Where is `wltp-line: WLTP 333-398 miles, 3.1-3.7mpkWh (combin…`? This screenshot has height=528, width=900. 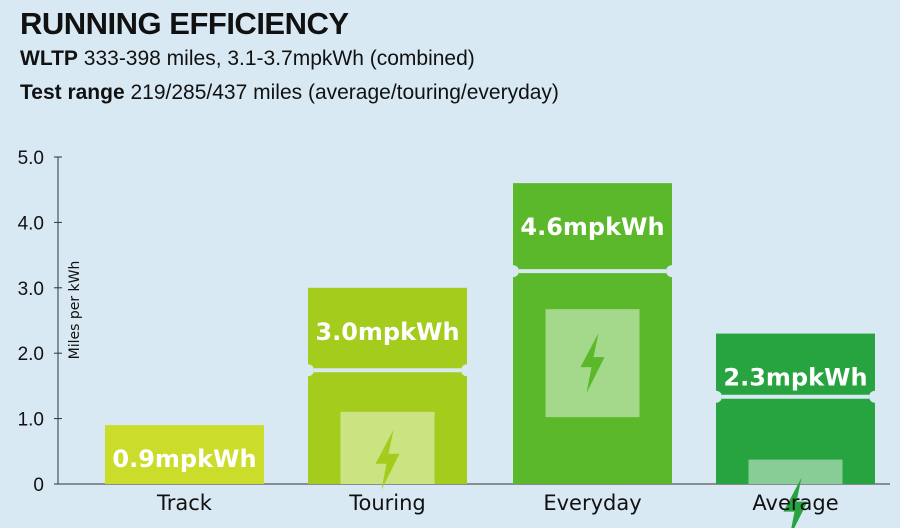
wltp-line: WLTP 333-398 miles, 3.1-3.7mpkWh (combin… is located at coordinates (247, 59).